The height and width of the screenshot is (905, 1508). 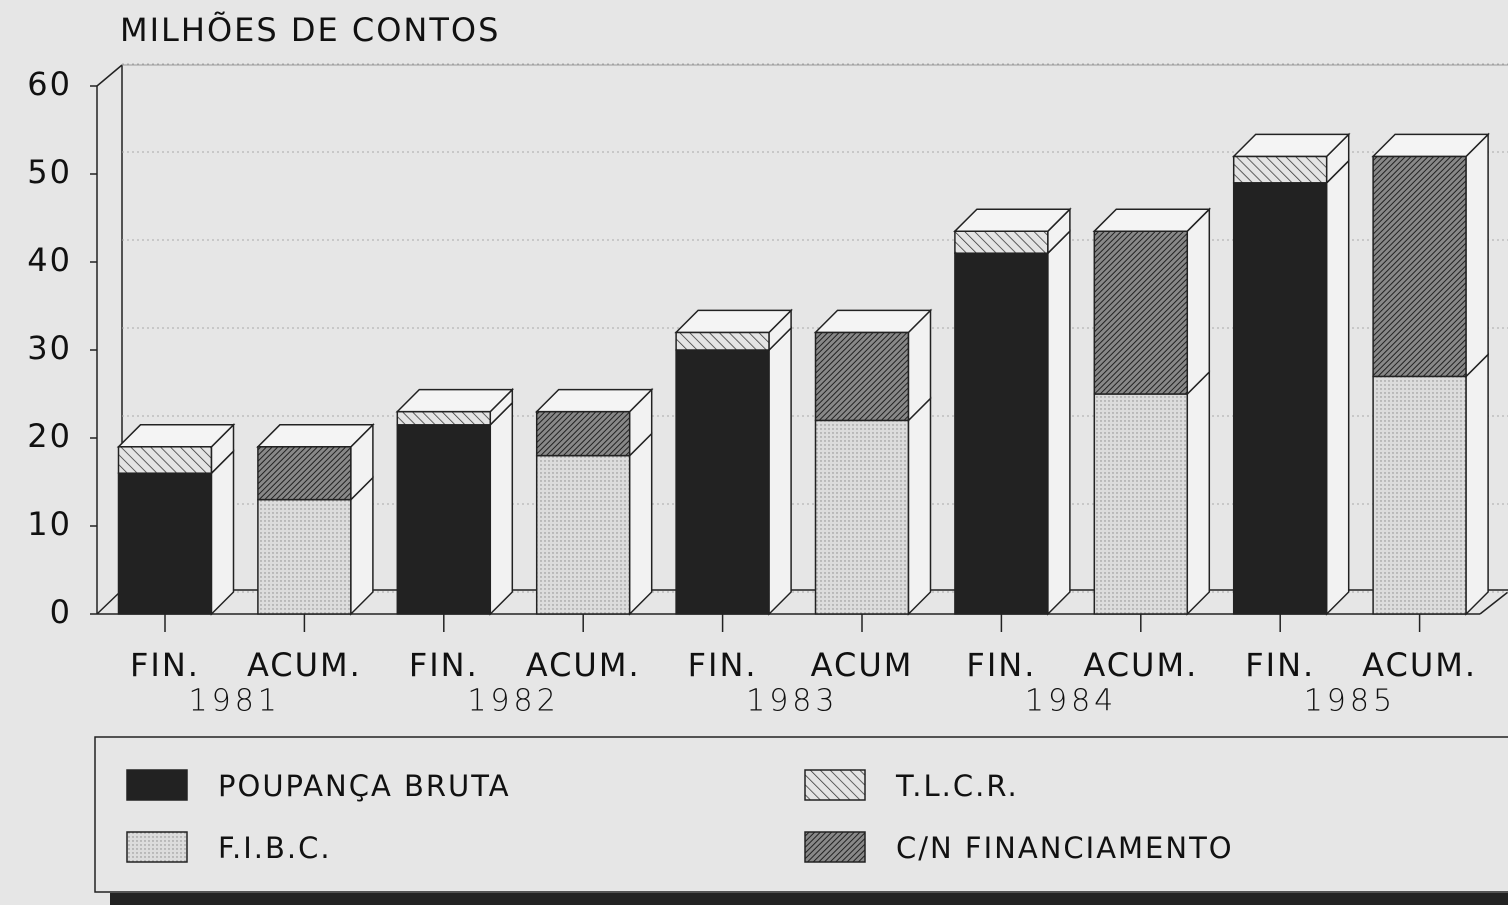 I want to click on group-label: 1981, so click(x=235, y=701).